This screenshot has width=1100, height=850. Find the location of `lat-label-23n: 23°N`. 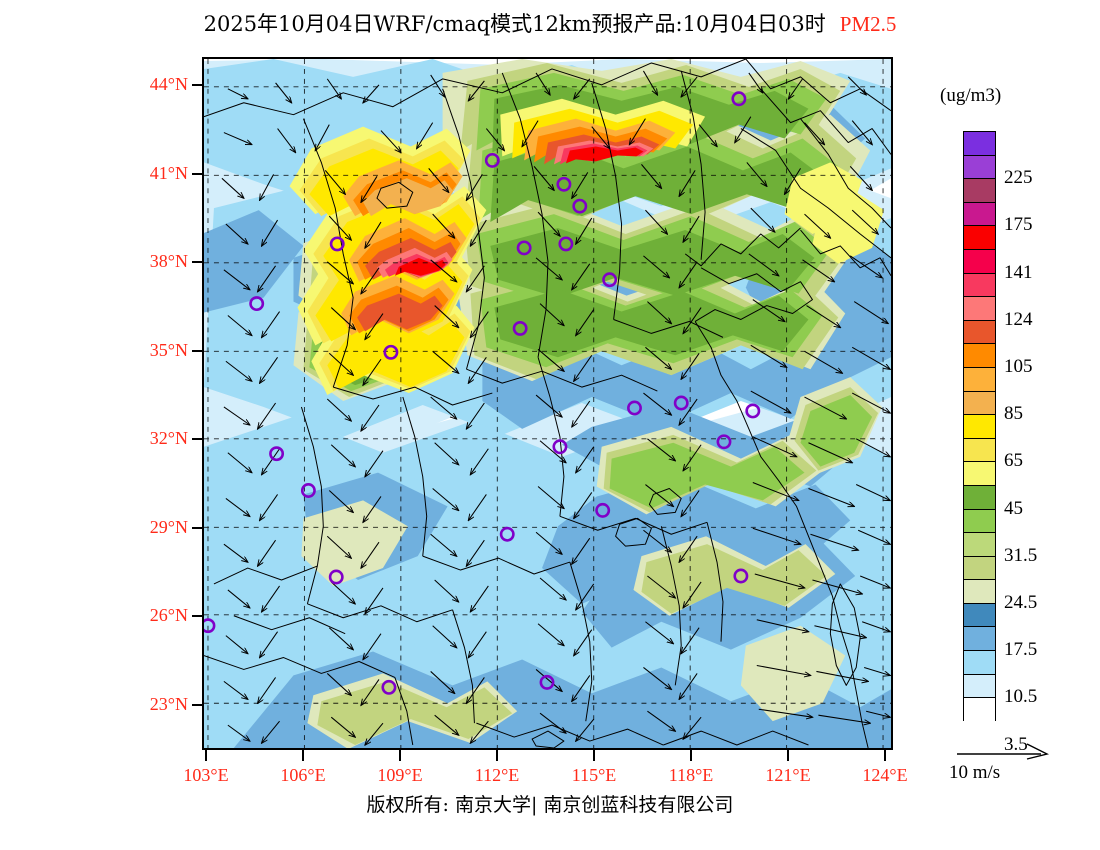

lat-label-23n: 23°N is located at coordinates (168, 704).